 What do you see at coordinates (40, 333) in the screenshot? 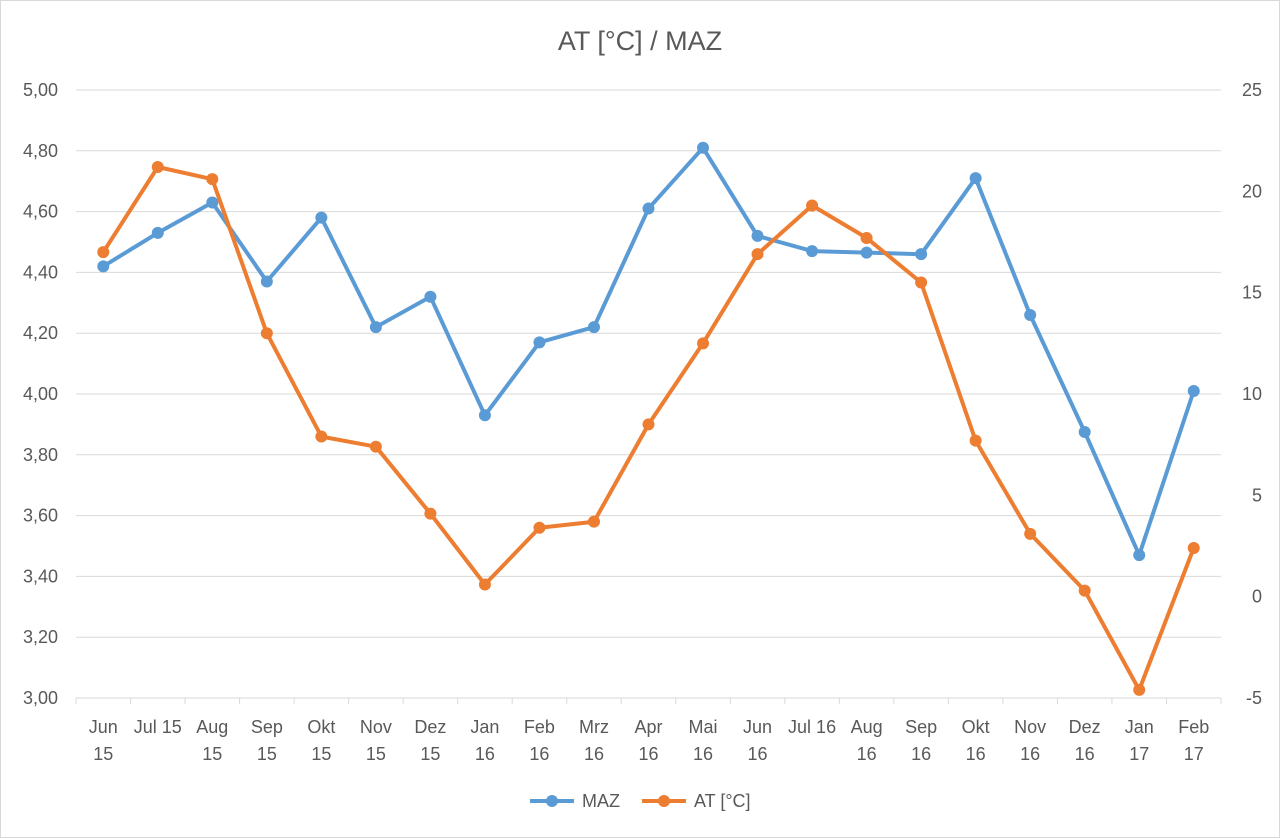
I see `left-axis-tick-label: 4,20` at bounding box center [40, 333].